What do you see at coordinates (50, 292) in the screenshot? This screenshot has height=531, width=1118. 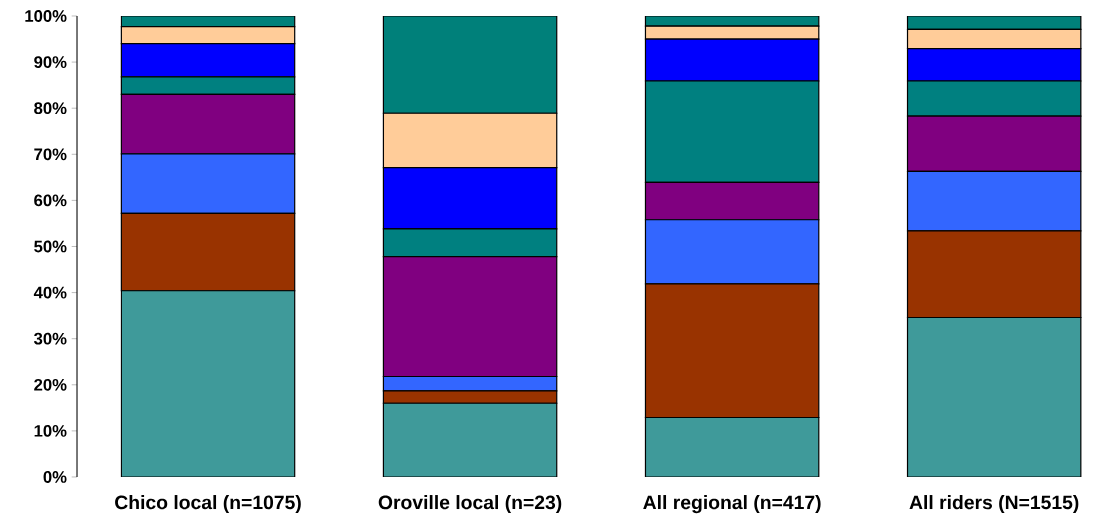 I see `y-tick-label: 40%` at bounding box center [50, 292].